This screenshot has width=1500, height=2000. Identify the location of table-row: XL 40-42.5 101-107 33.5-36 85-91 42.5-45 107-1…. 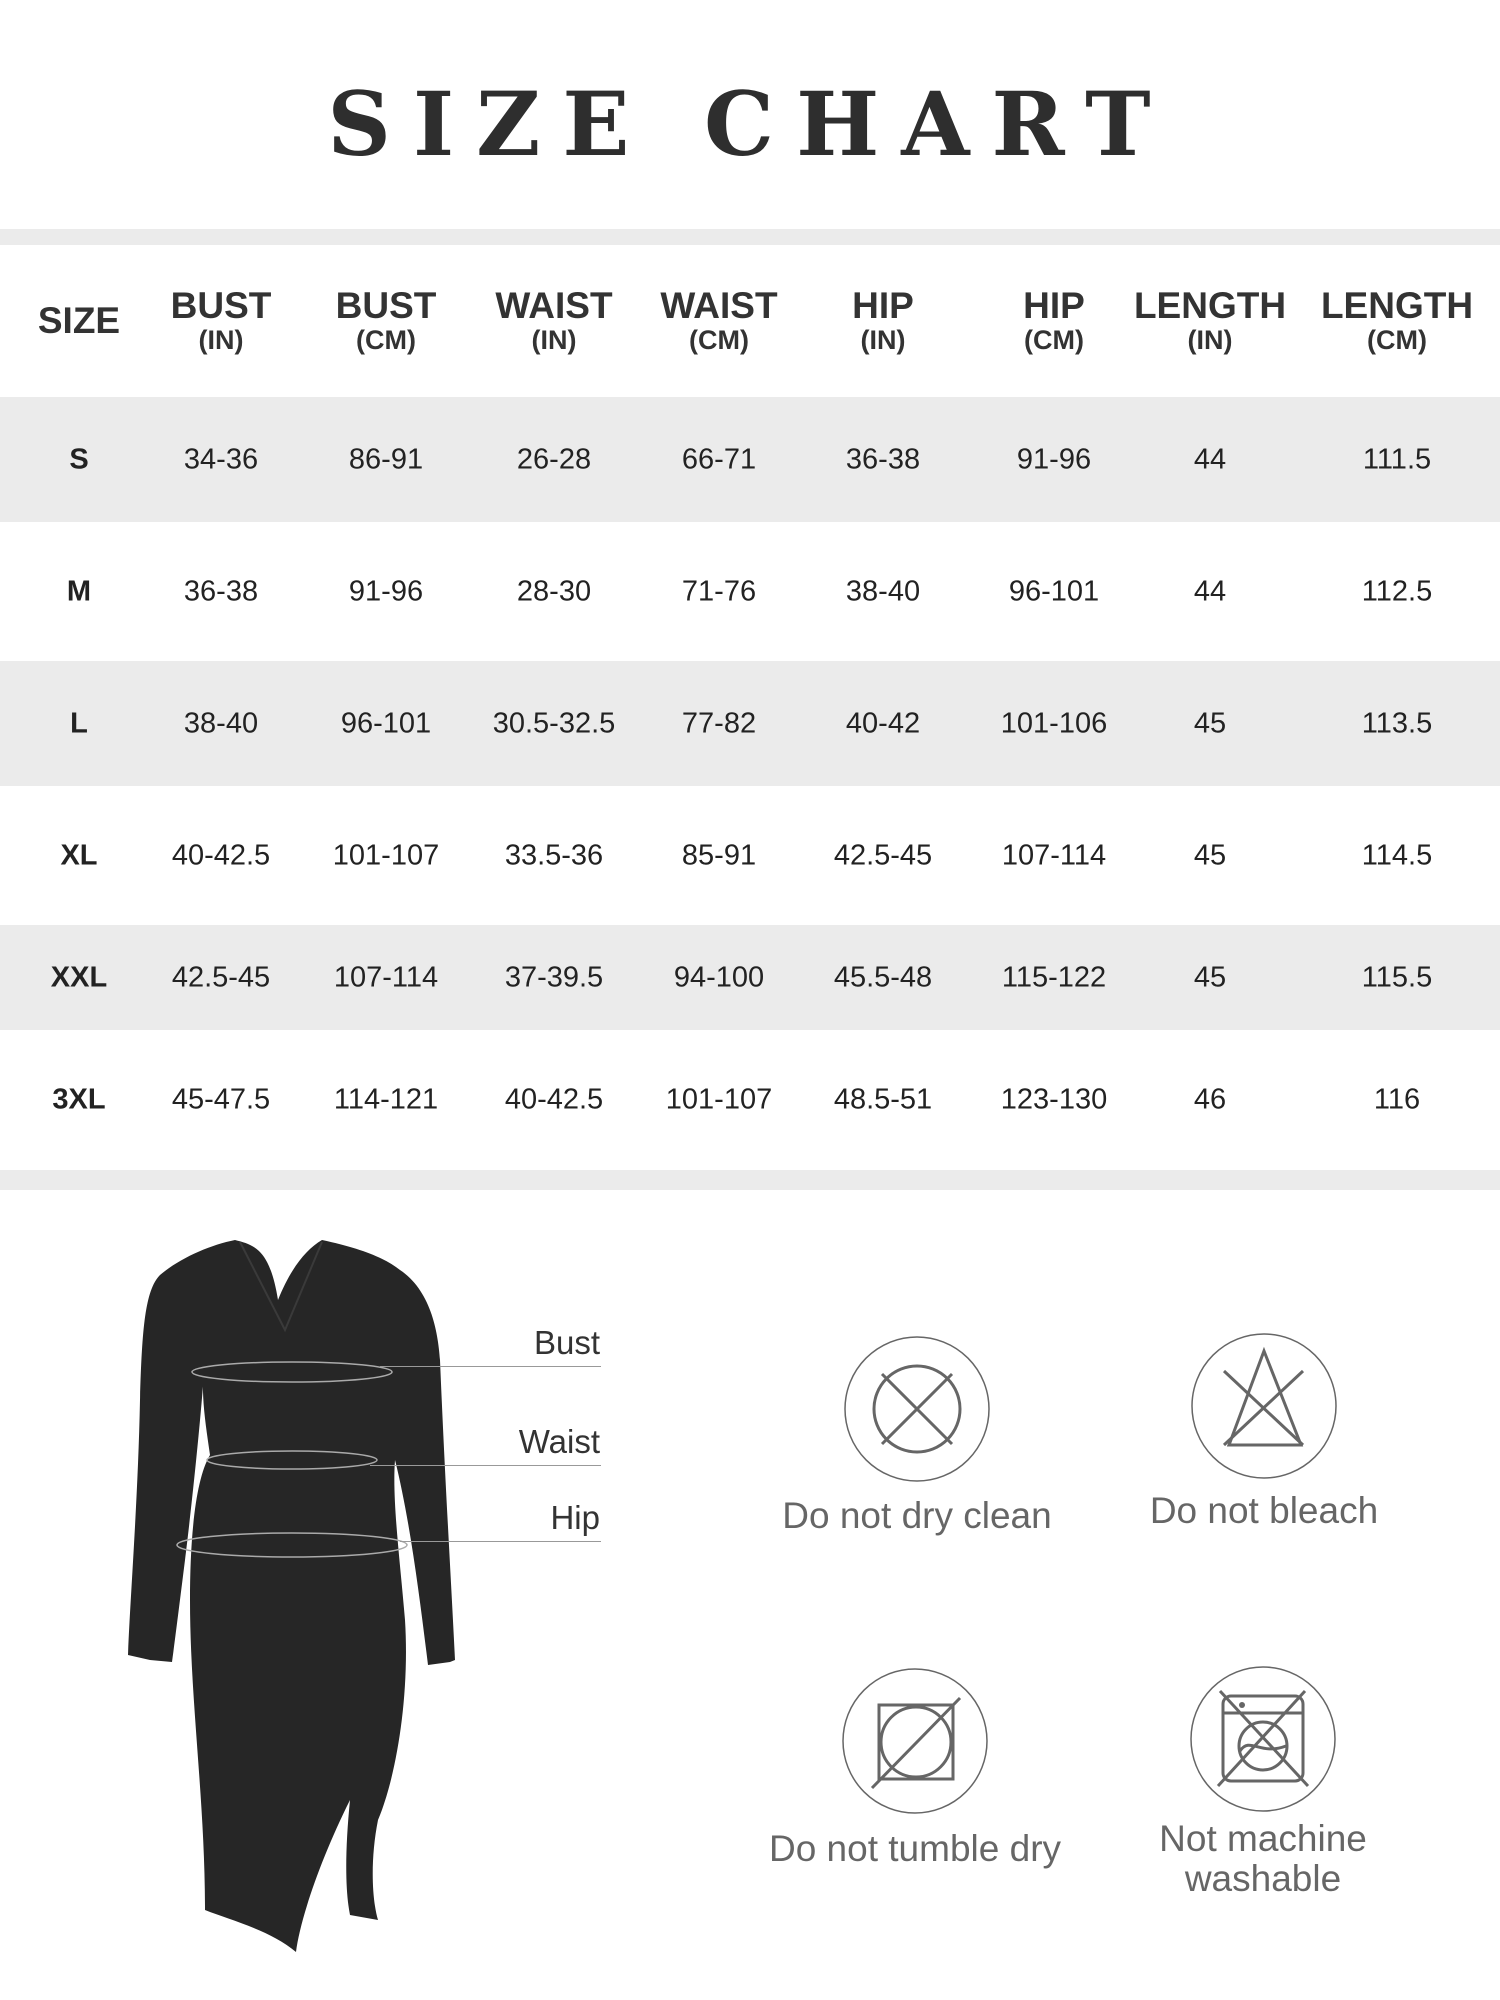
(750, 855).